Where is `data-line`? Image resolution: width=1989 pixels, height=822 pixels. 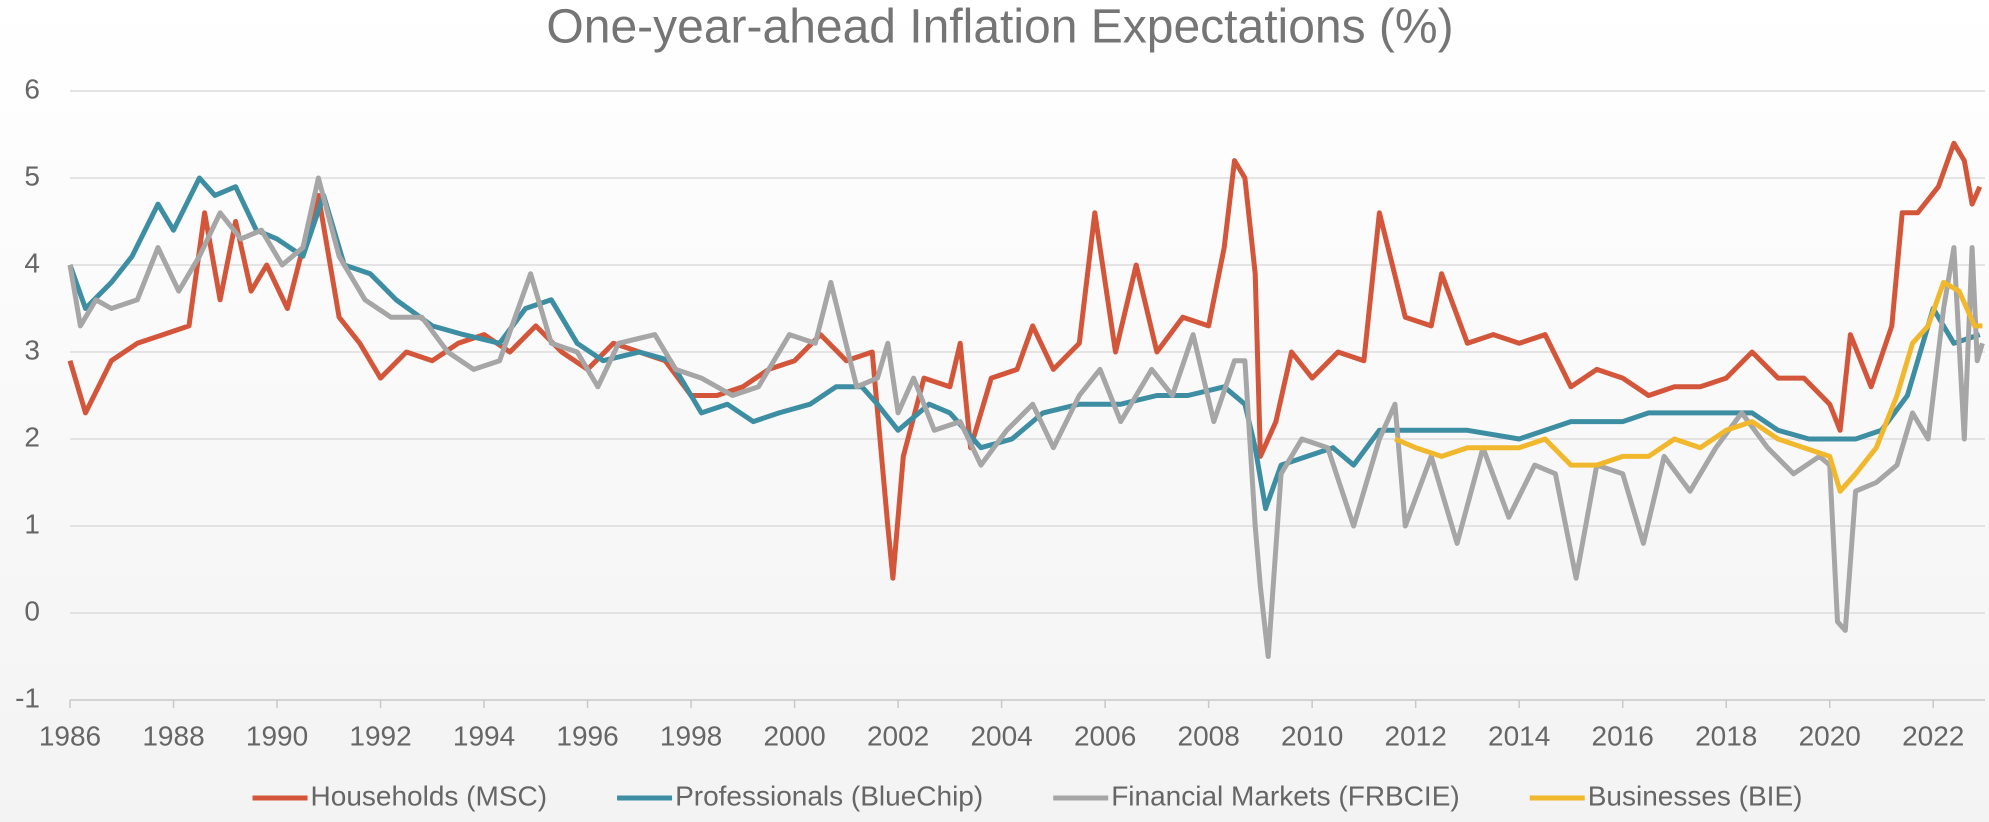
data-line is located at coordinates (1688, 386).